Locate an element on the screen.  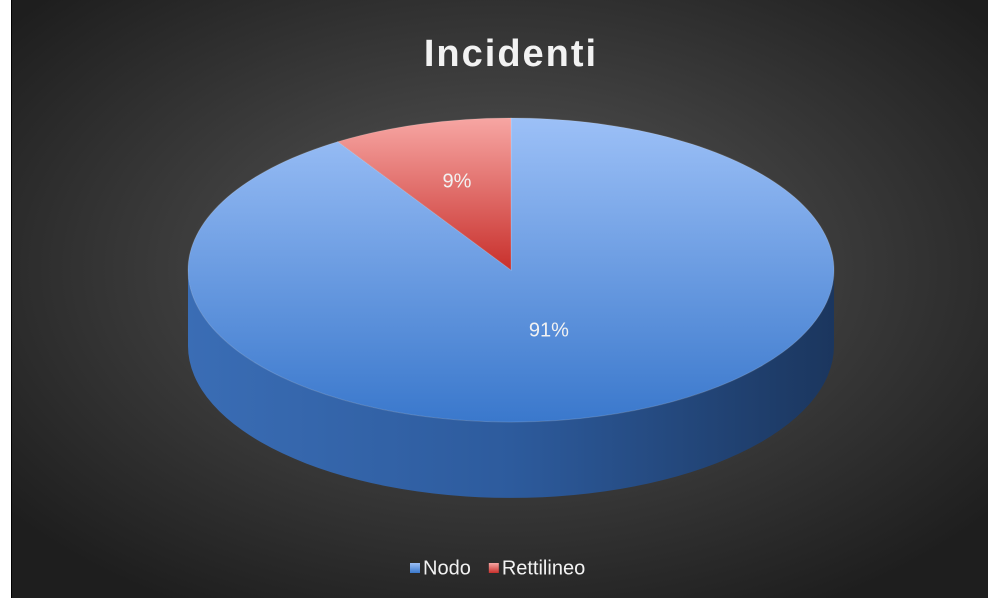
legend-label: Nodo is located at coordinates (447, 568).